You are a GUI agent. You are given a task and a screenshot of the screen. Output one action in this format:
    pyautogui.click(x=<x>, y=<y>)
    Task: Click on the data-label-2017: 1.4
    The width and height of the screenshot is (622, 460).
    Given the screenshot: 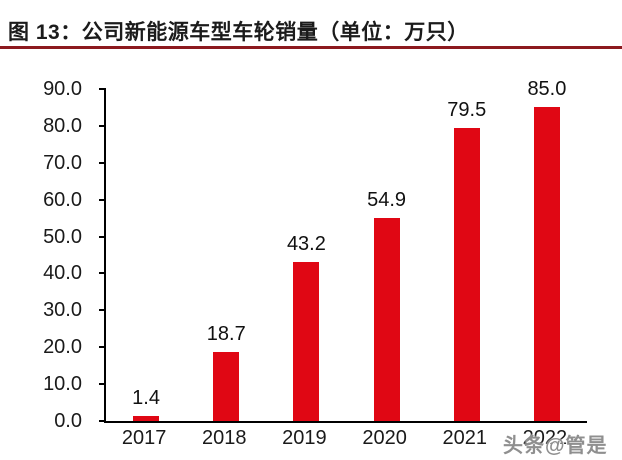 What is the action you would take?
    pyautogui.click(x=146, y=397)
    